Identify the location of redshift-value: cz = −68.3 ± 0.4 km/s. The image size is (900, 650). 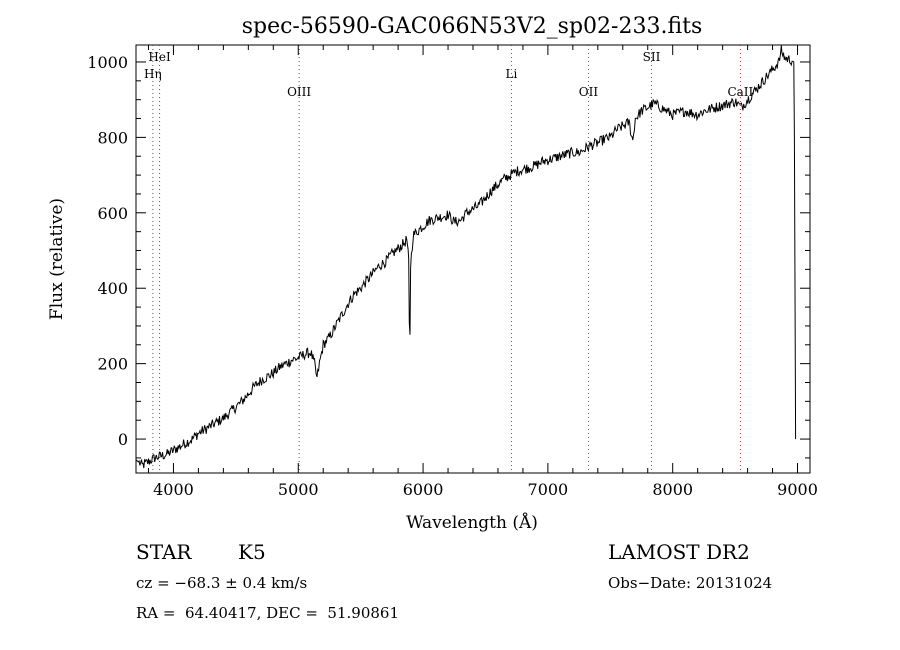
(222, 583).